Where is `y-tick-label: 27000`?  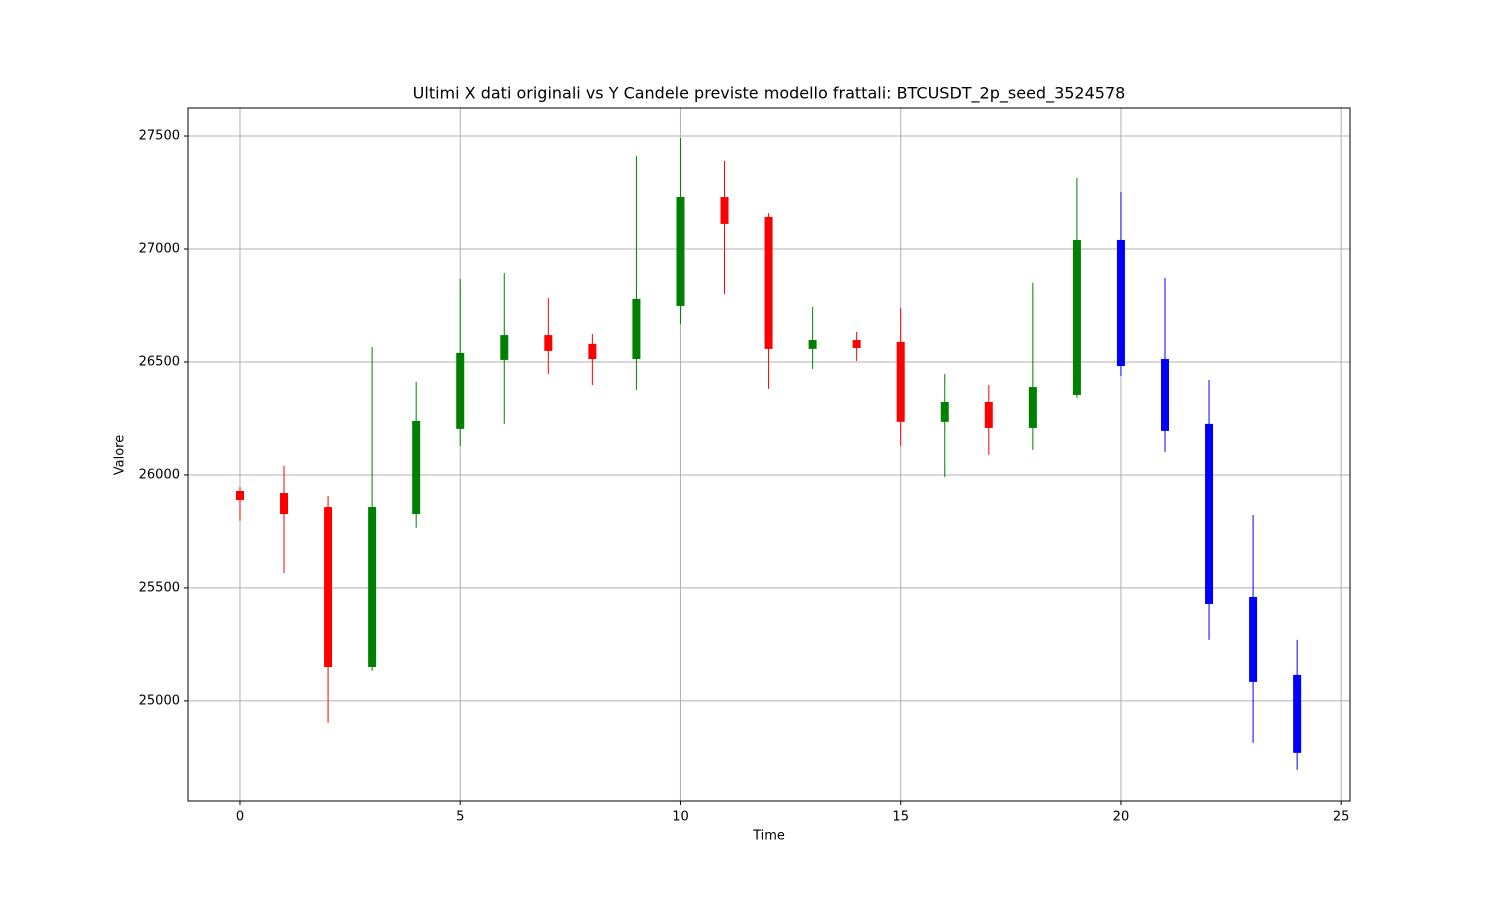 y-tick-label: 27000 is located at coordinates (159, 248).